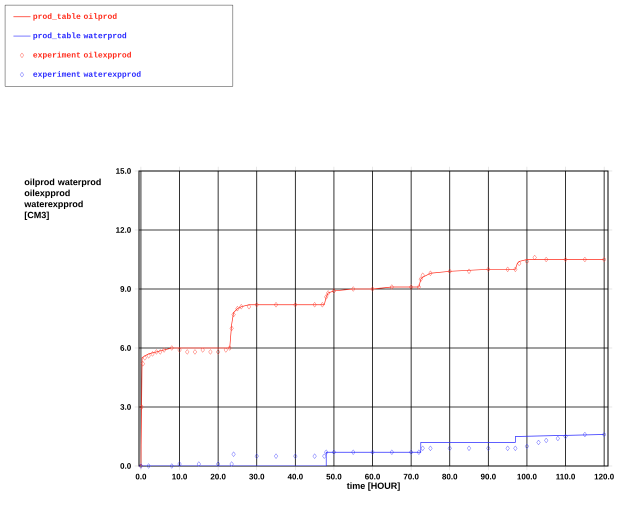 The width and height of the screenshot is (619, 508). What do you see at coordinates (125, 407) in the screenshot?
I see `y-tick-label: 3.0` at bounding box center [125, 407].